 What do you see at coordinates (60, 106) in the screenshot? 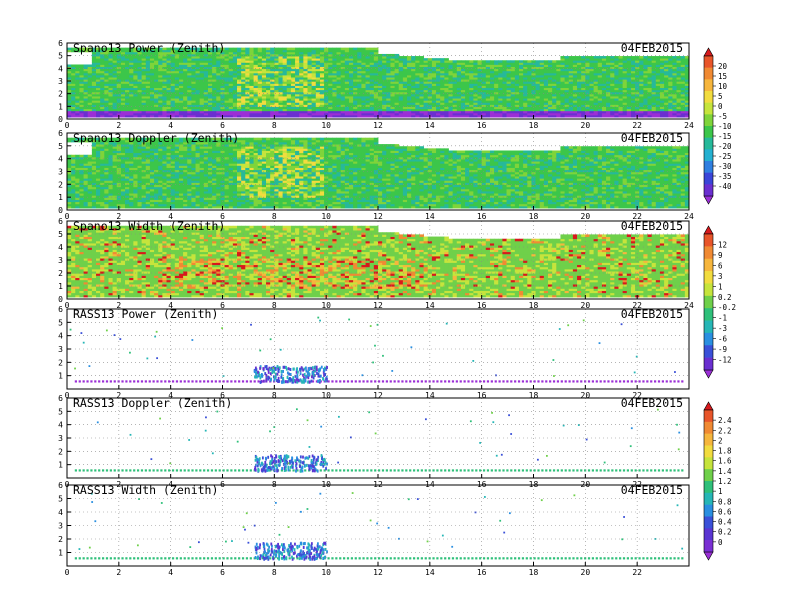
I see `y-tick-label: 1` at bounding box center [60, 106].